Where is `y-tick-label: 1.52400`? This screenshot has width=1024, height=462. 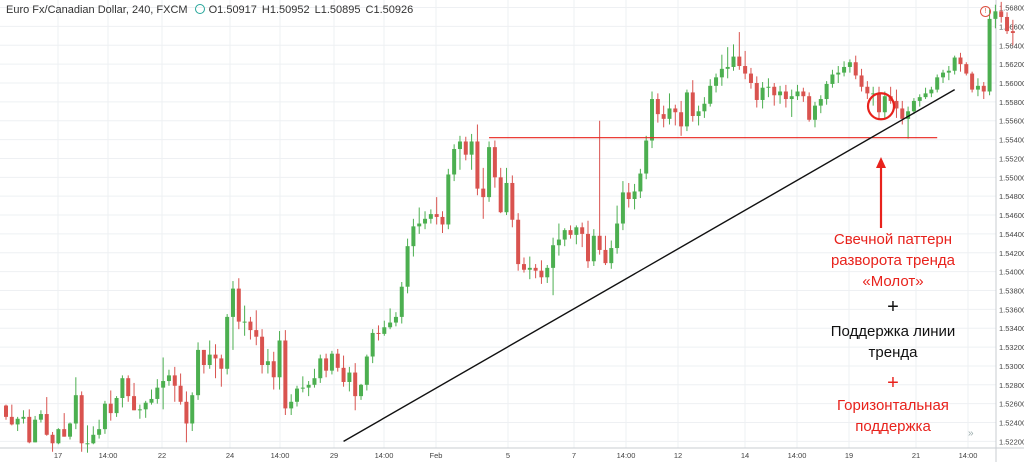 y-tick-label: 1.52400 is located at coordinates (1011, 423).